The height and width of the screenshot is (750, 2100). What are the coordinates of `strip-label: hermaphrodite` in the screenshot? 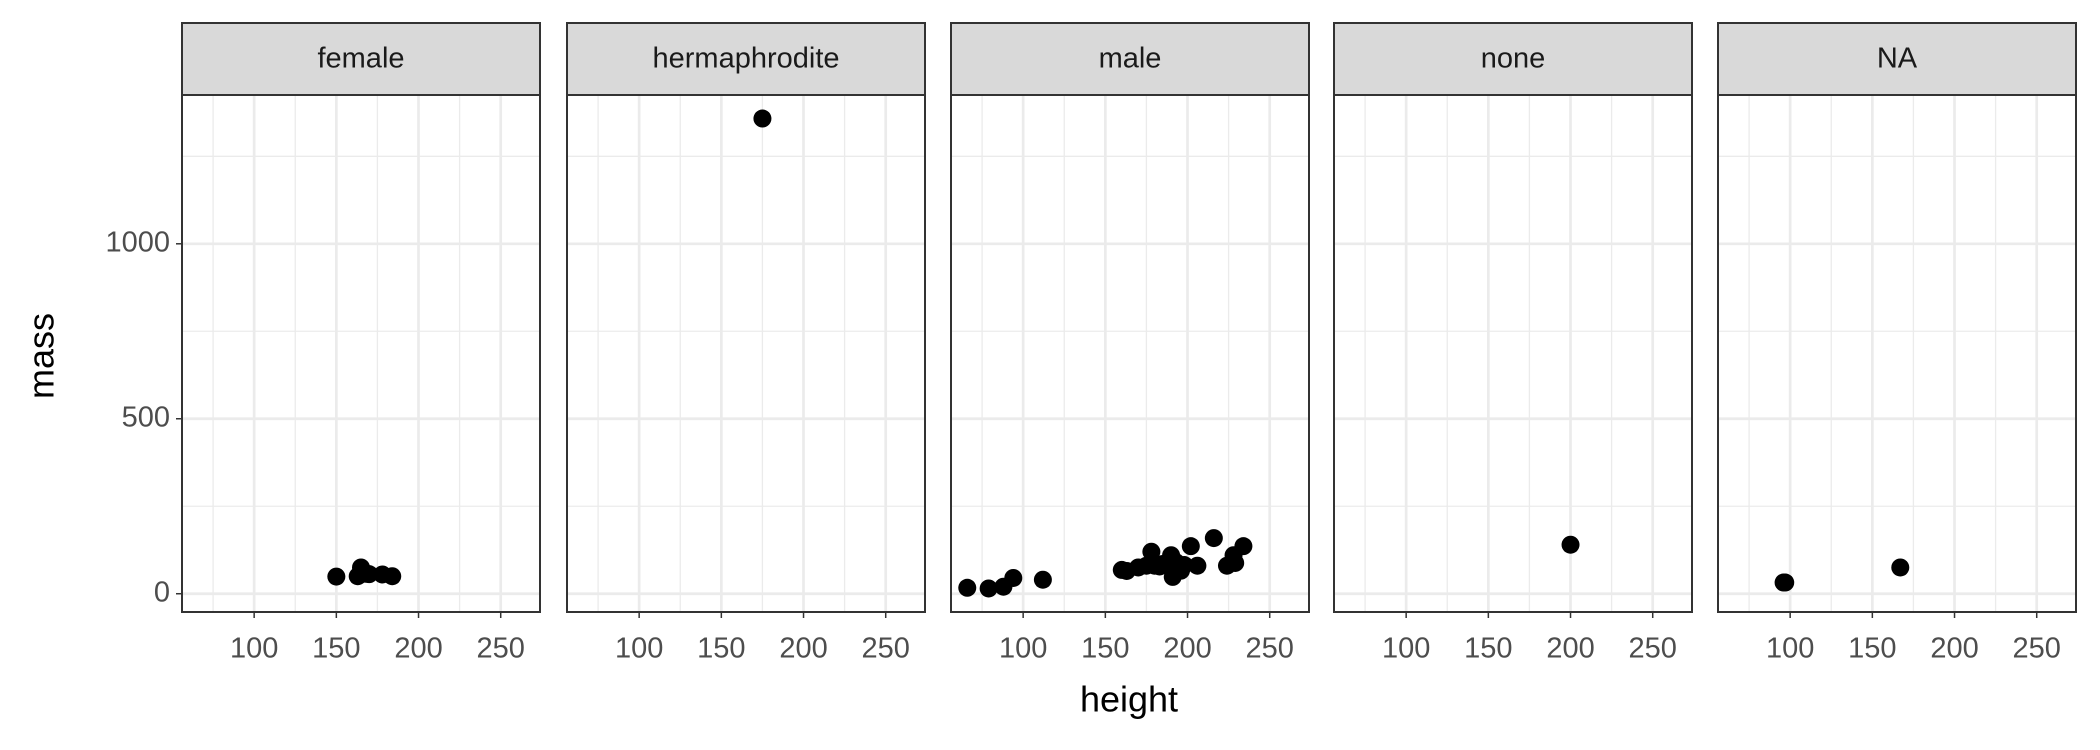 It's located at (746, 59).